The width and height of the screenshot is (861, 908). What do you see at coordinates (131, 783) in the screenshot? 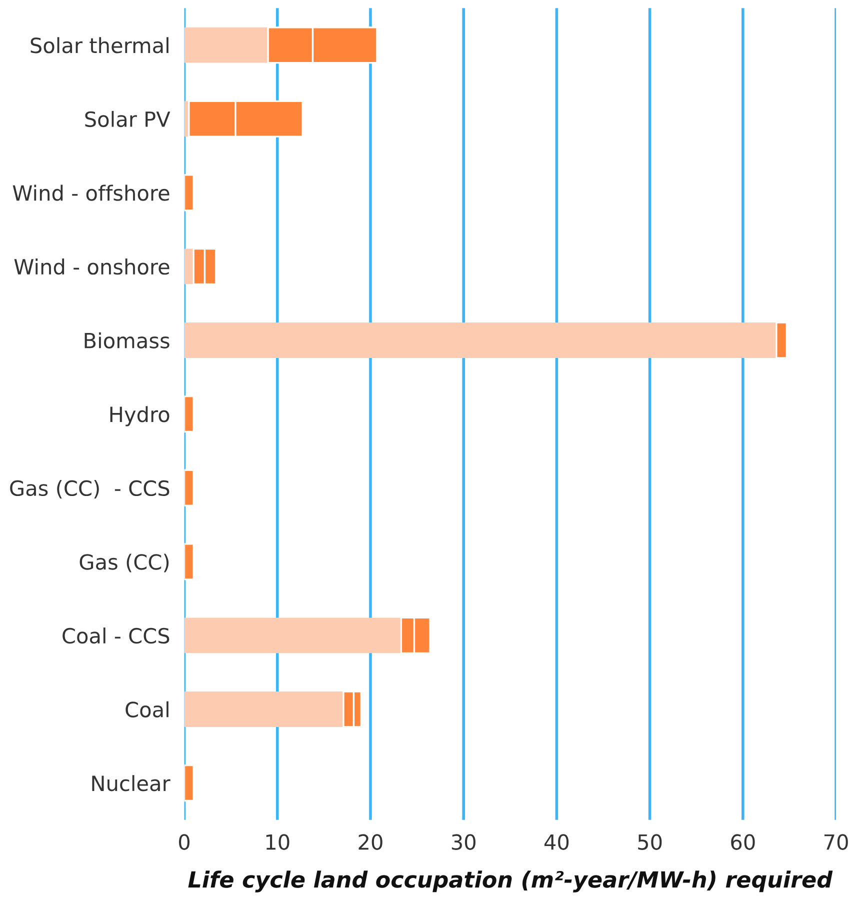
I see `y-tick-label: Nuclear` at bounding box center [131, 783].